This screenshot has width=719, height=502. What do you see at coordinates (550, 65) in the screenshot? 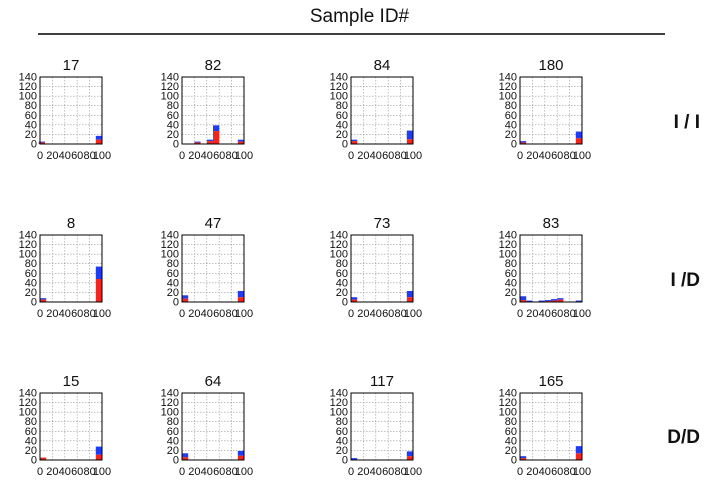
I see `panel-title: 180` at bounding box center [550, 65].